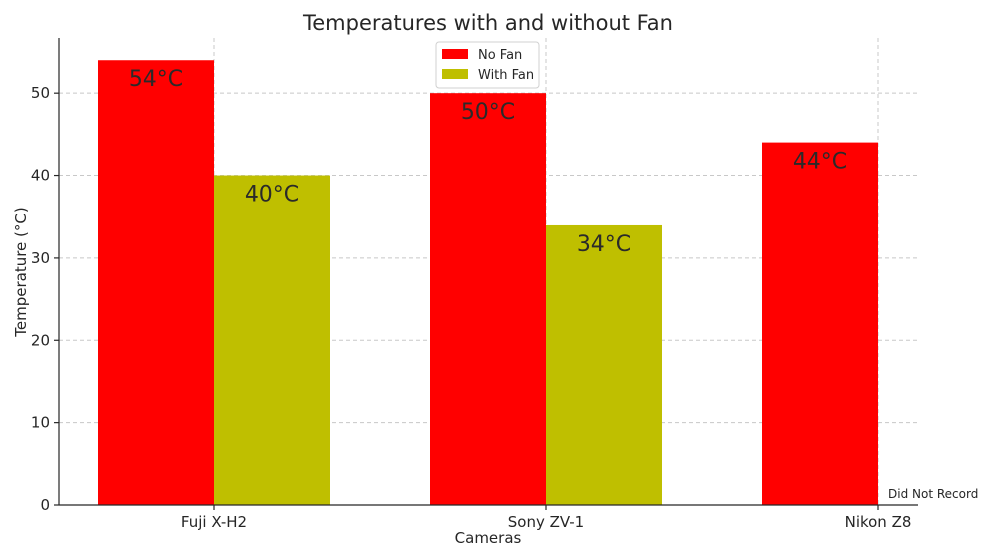 The image size is (1000, 560). I want to click on legend-label-no-fan: No Fan, so click(500, 55).